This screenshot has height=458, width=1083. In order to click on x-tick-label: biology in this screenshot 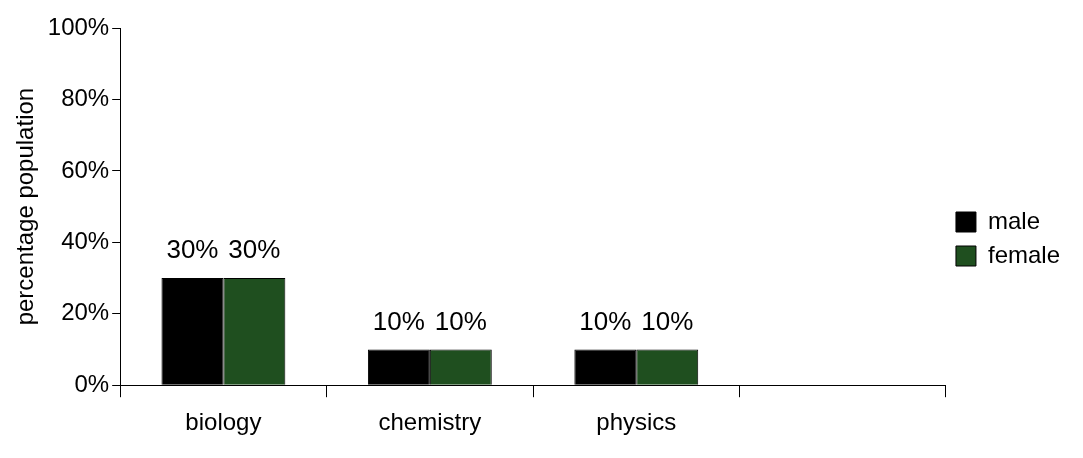, I will do `click(223, 422)`.